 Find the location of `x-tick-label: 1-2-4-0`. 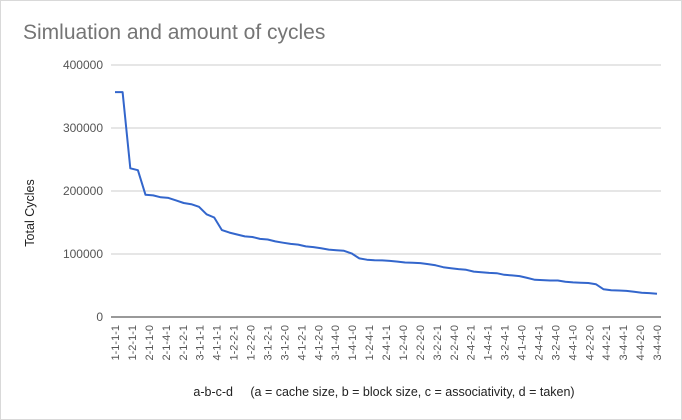

x-tick-label: 1-2-4-0 is located at coordinates (404, 342).